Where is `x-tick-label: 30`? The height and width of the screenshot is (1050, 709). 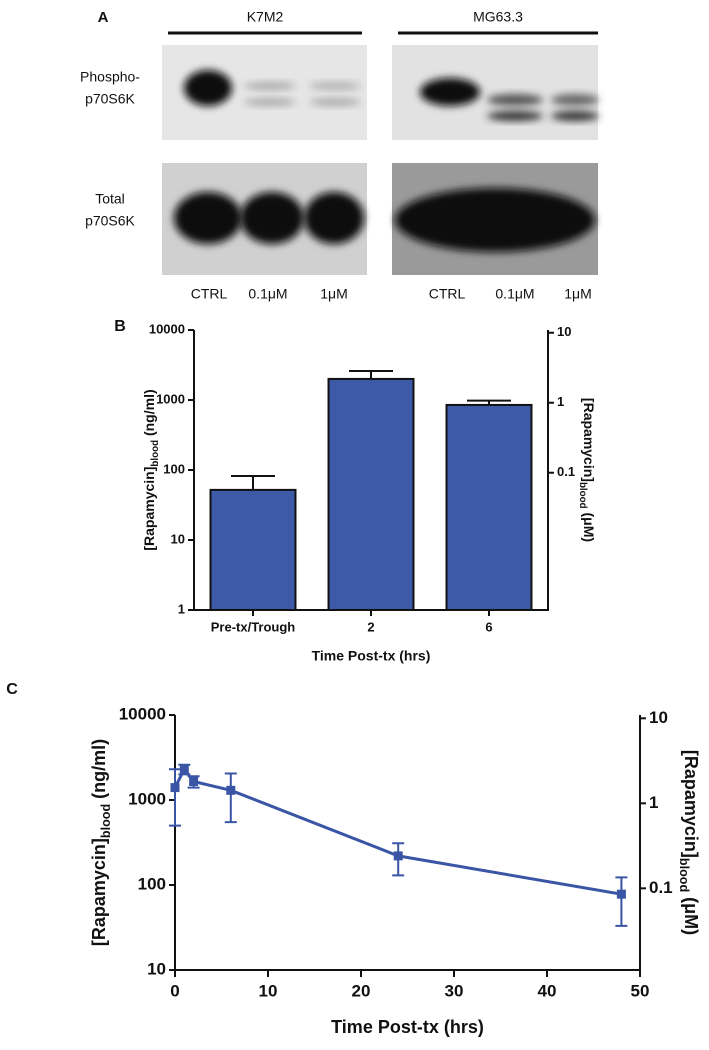
x-tick-label: 30 is located at coordinates (454, 990).